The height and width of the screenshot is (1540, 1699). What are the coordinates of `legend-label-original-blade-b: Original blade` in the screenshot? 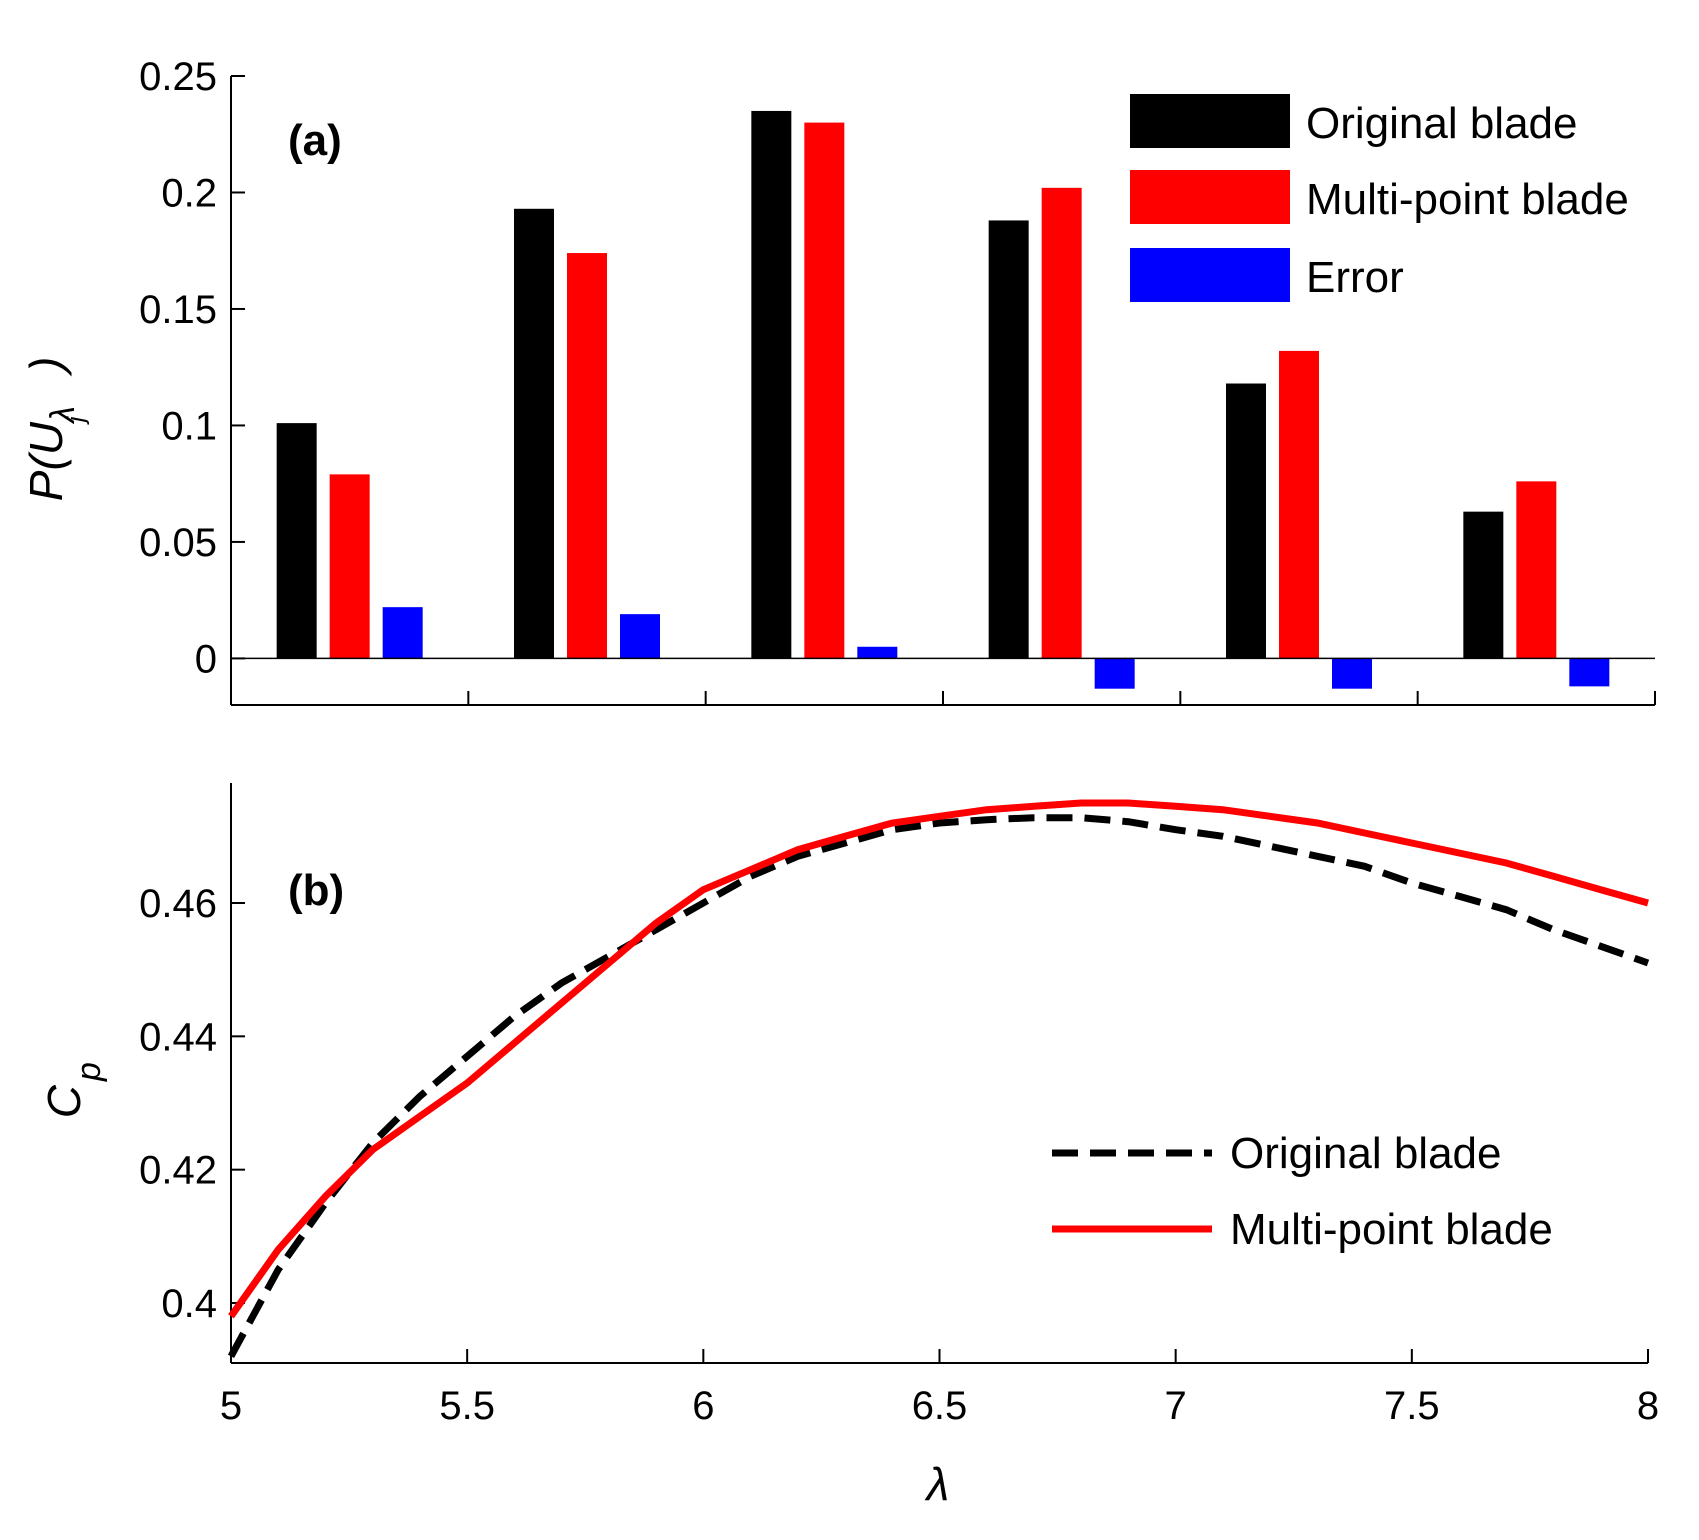 It's located at (1366, 1153).